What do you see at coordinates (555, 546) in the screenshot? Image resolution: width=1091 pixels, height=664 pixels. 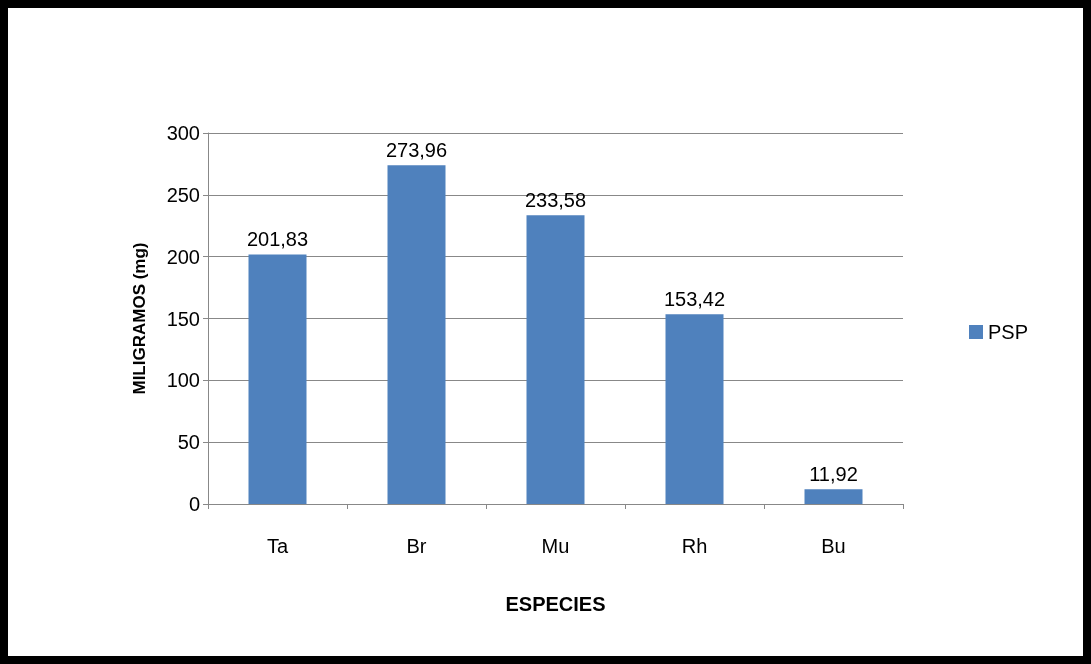 I see `x-tick-label: Mu` at bounding box center [555, 546].